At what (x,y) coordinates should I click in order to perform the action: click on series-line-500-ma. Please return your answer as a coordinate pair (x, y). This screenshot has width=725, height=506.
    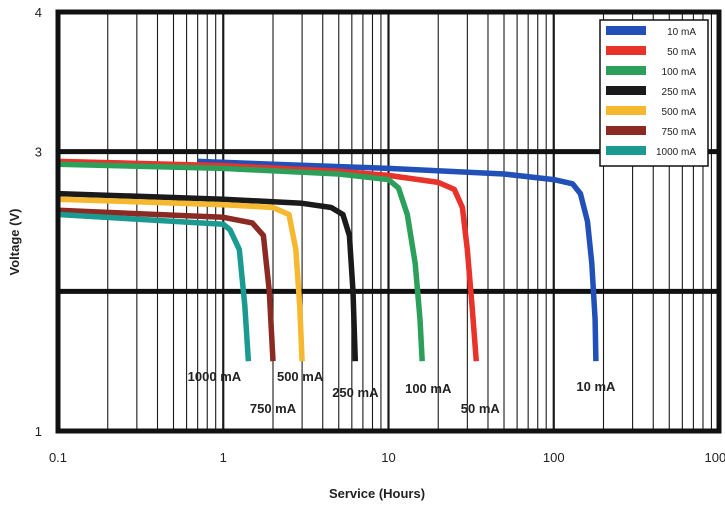
    Looking at the image, I should click on (181, 279).